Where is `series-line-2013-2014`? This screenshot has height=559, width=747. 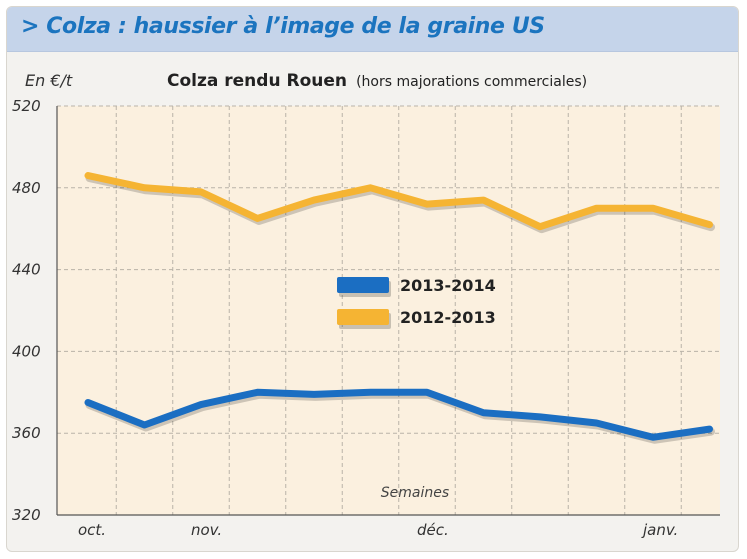
series-line-2013-2014 is located at coordinates (398, 414).